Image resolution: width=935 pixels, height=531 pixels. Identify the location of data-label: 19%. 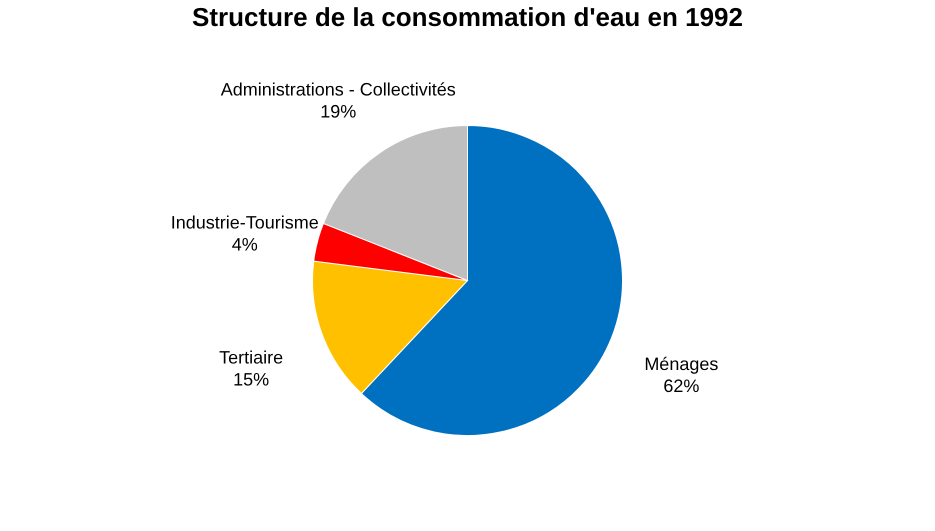
(338, 111).